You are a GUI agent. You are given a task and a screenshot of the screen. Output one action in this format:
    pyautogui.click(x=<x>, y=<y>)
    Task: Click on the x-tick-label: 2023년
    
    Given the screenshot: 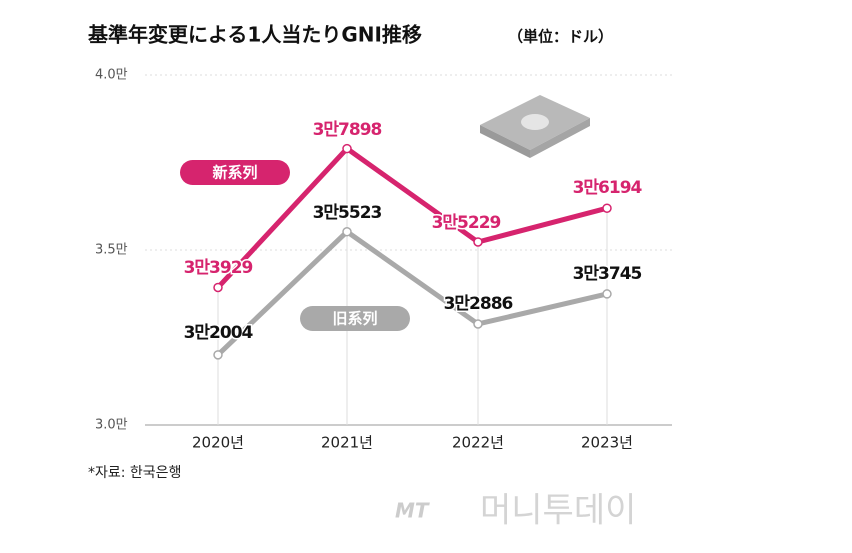 What is the action you would take?
    pyautogui.click(x=607, y=443)
    